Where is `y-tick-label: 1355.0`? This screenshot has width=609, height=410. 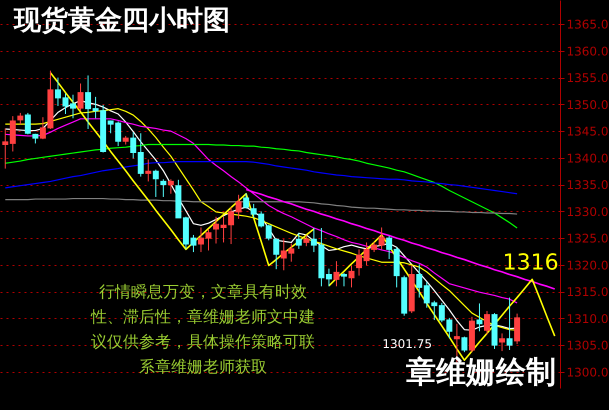 y-tick-label: 1355.0 is located at coordinates (587, 78).